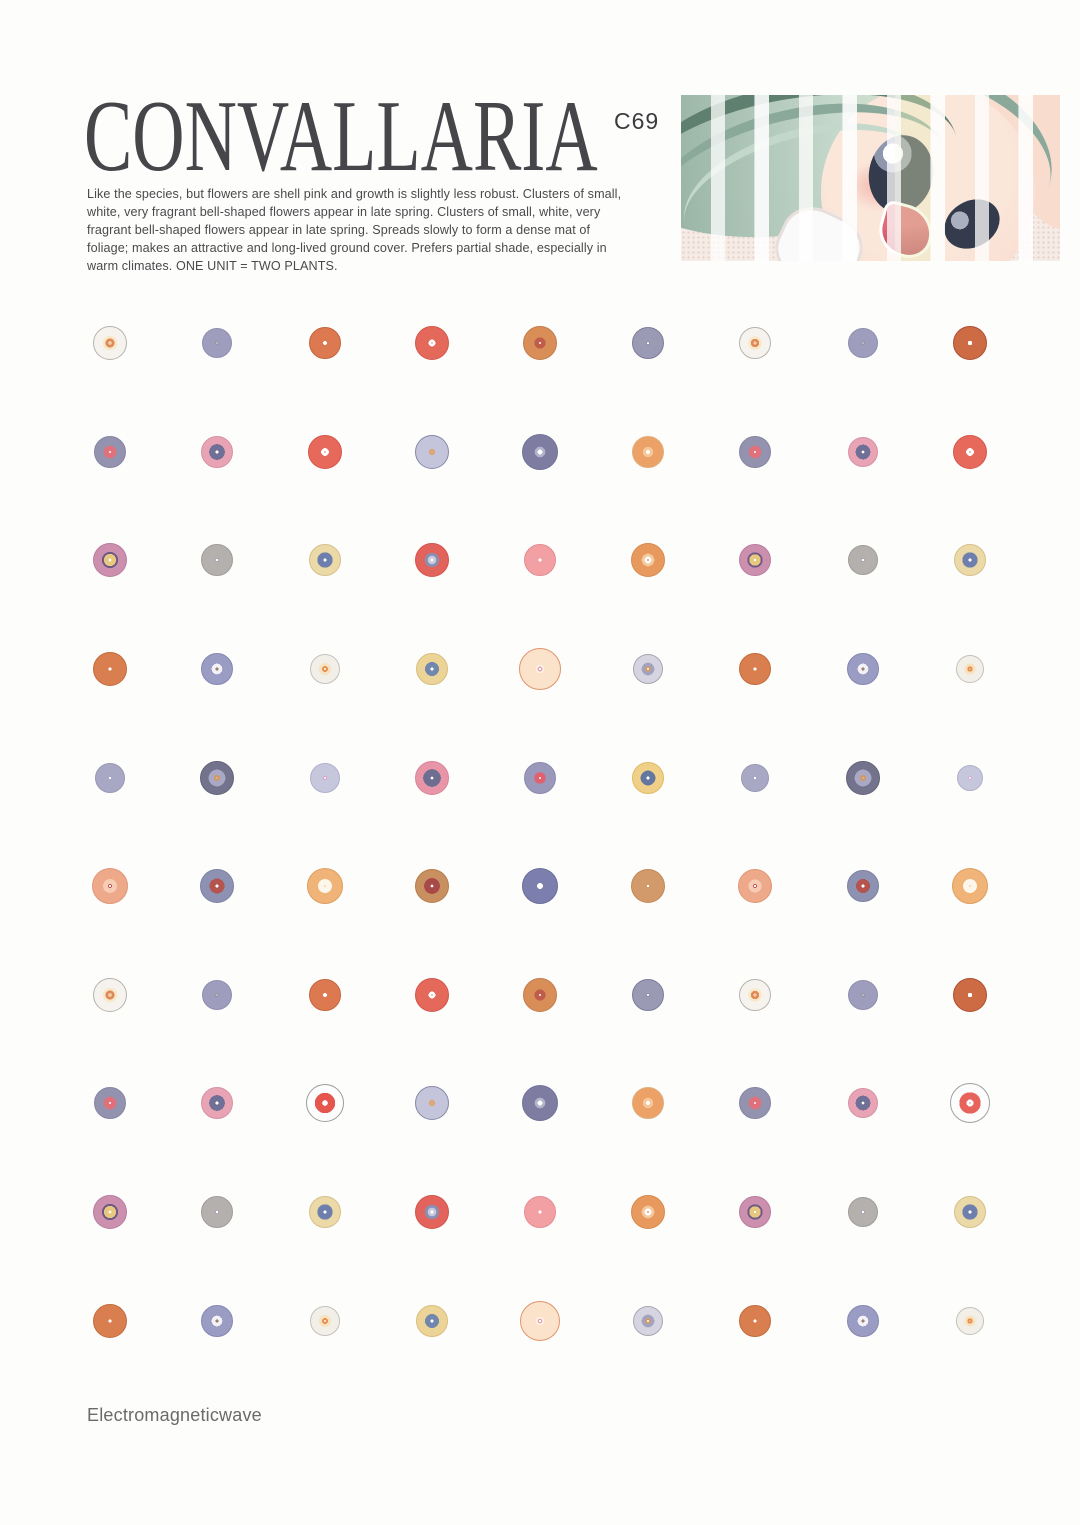 The width and height of the screenshot is (1080, 1525). I want to click on title-superscript: C69, so click(637, 121).